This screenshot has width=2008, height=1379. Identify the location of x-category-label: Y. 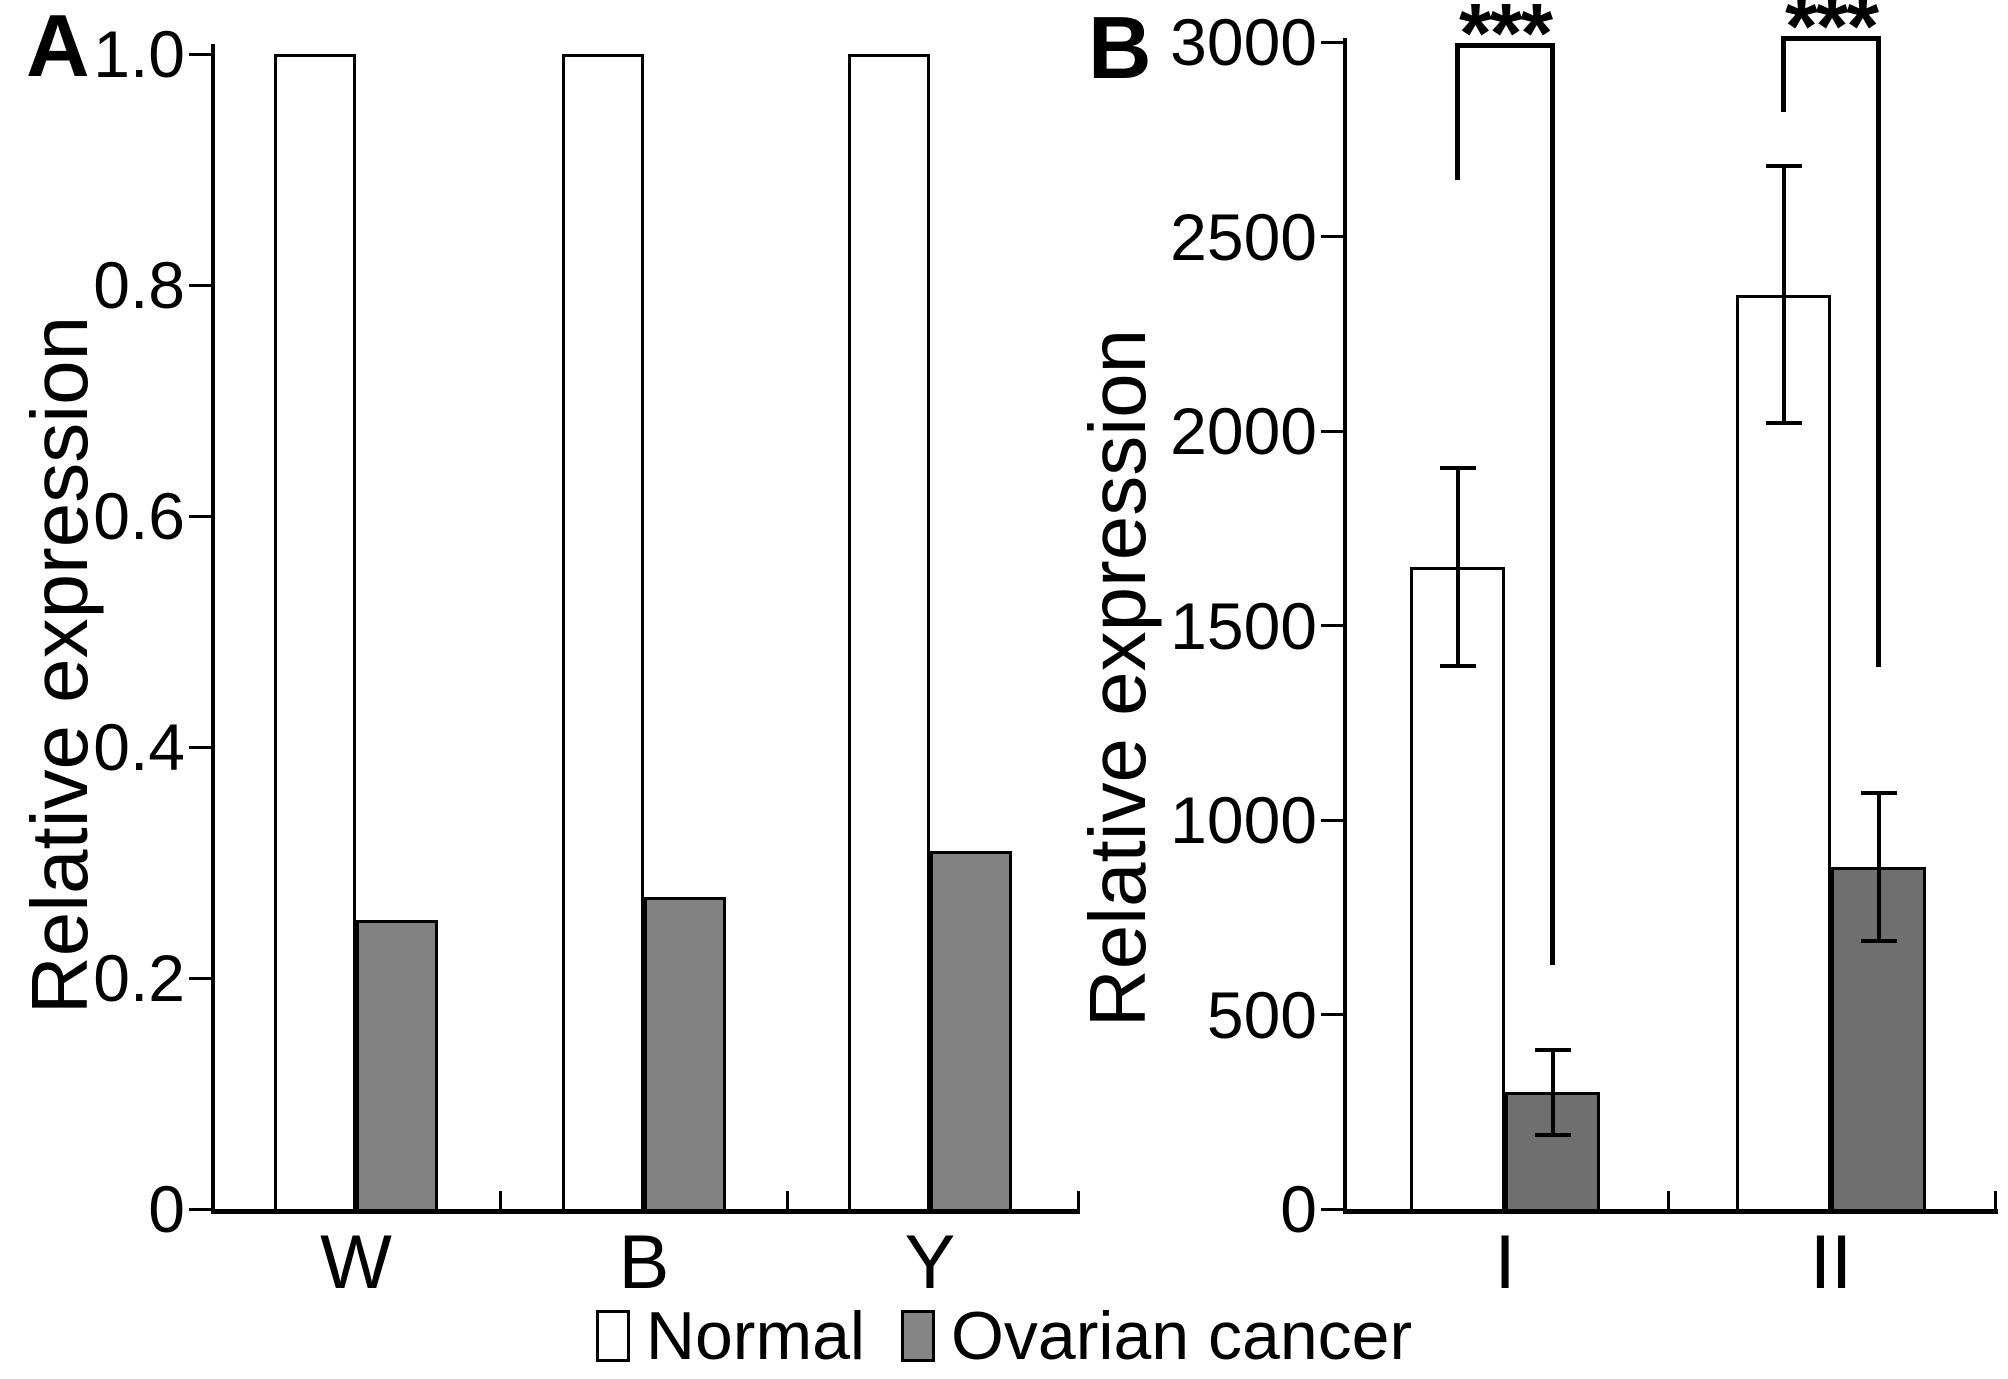
(930, 1262).